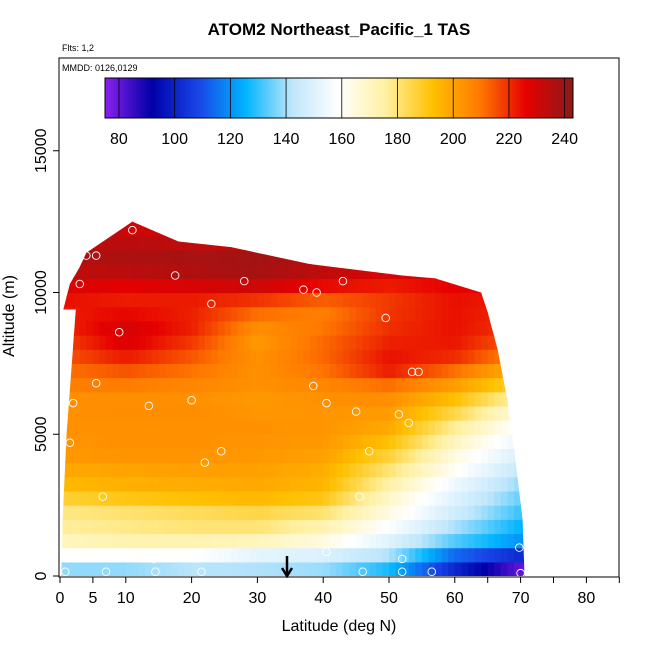  I want to click on sample-point, so click(303, 289).